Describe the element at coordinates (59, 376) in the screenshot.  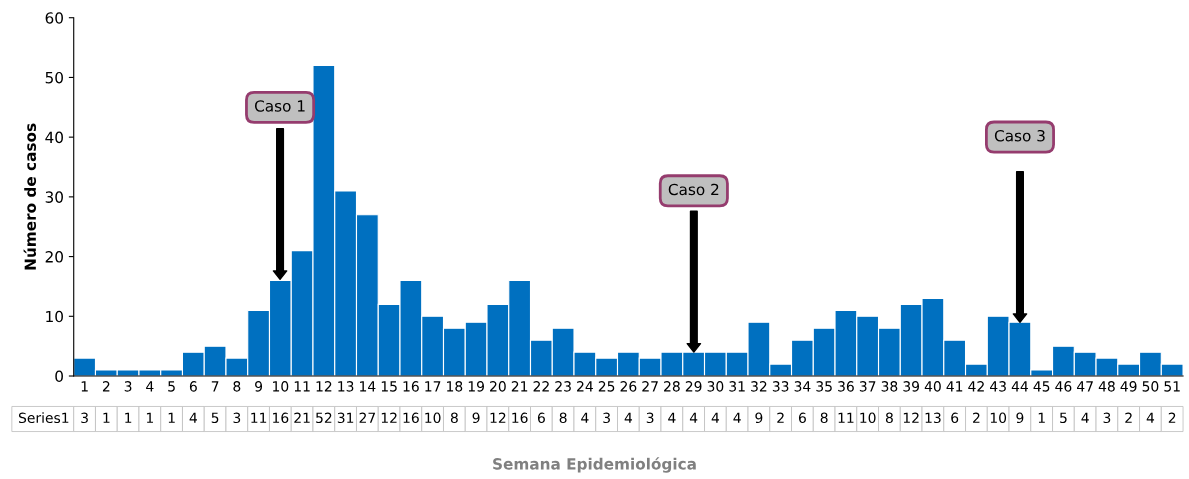
I see `y-tick-label: 0` at that location.